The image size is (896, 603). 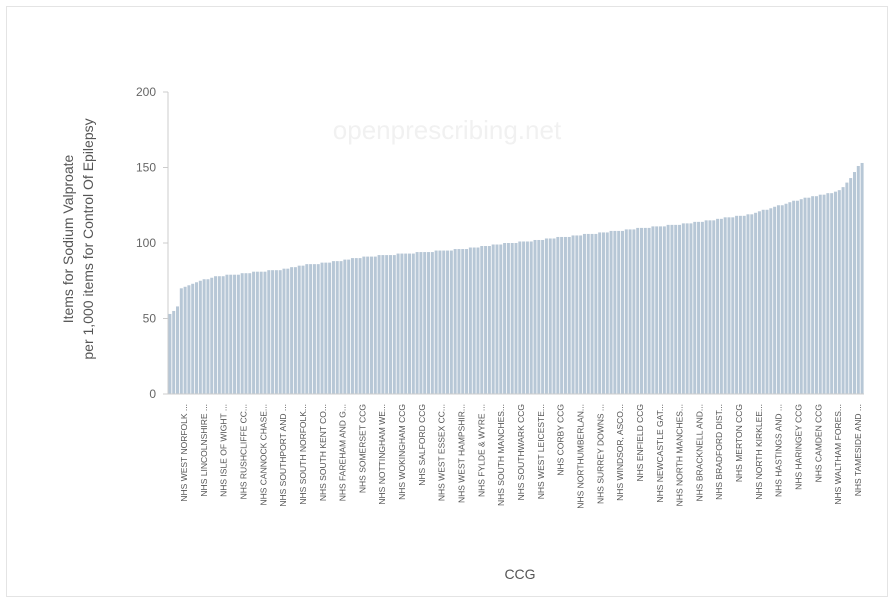 I want to click on y-tick-label: 100, so click(x=146, y=243).